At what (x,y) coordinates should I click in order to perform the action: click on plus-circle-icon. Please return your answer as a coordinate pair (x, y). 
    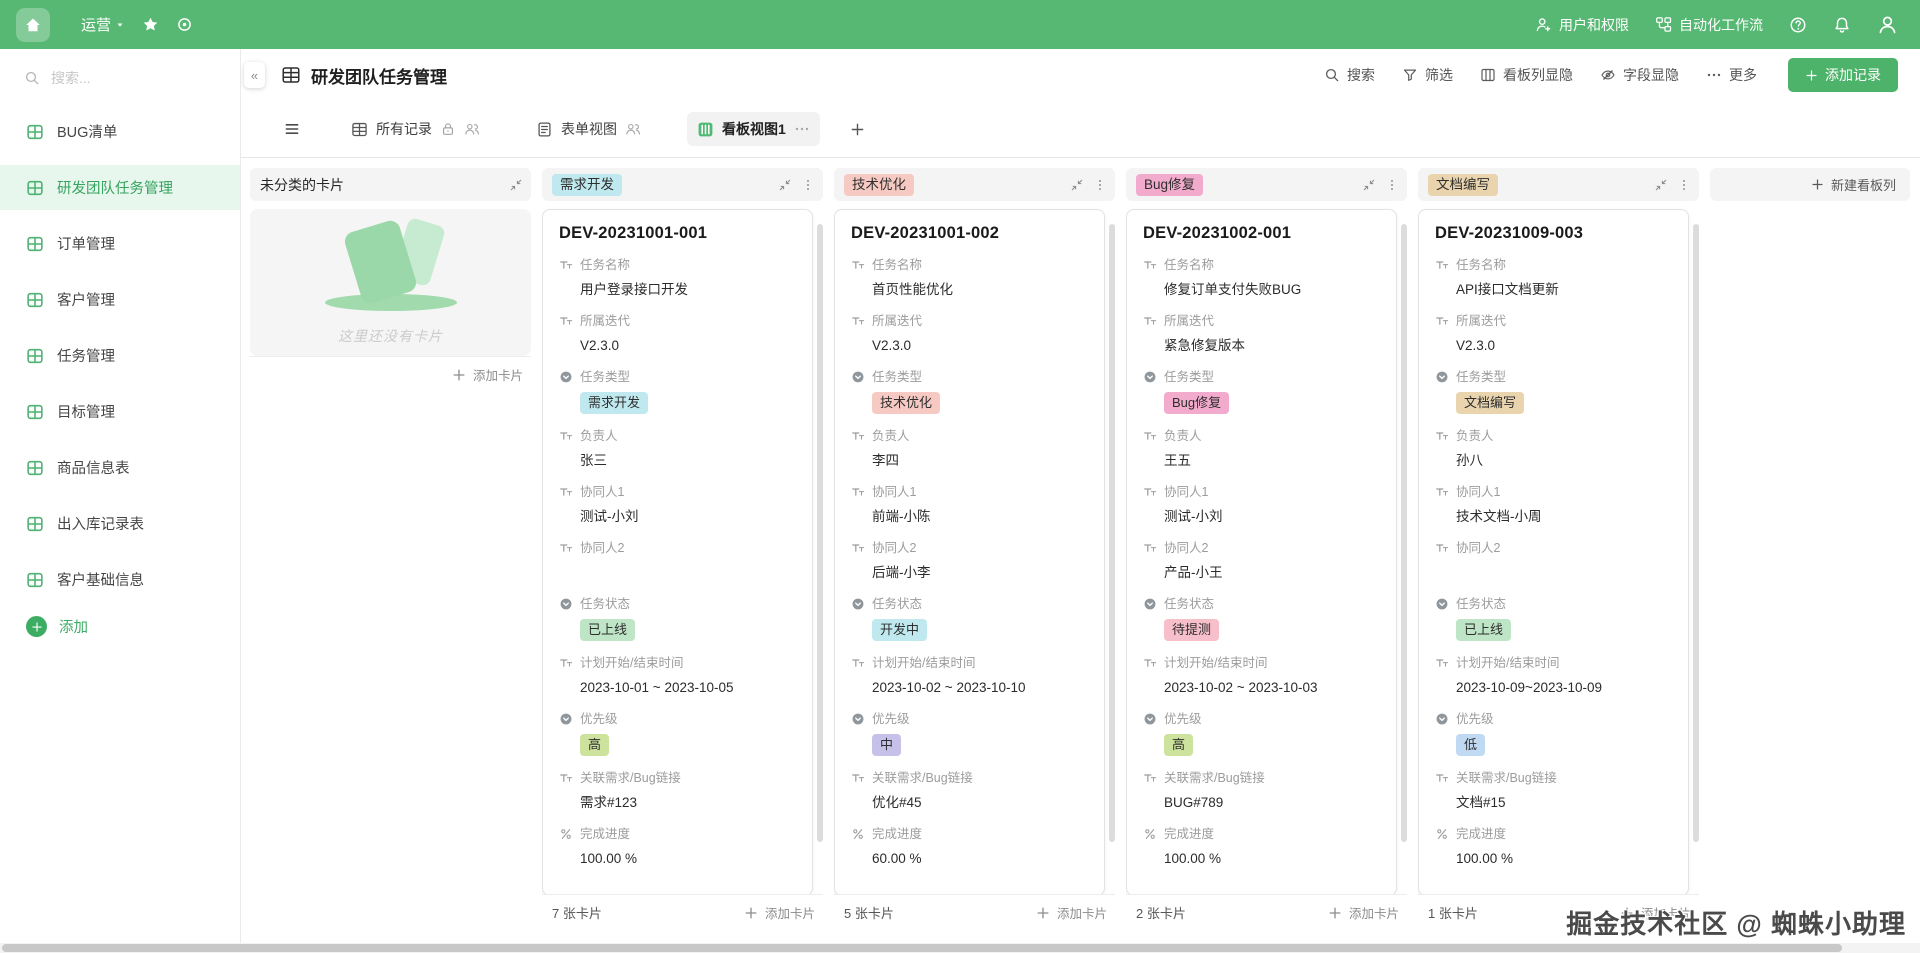
    Looking at the image, I should click on (36, 626).